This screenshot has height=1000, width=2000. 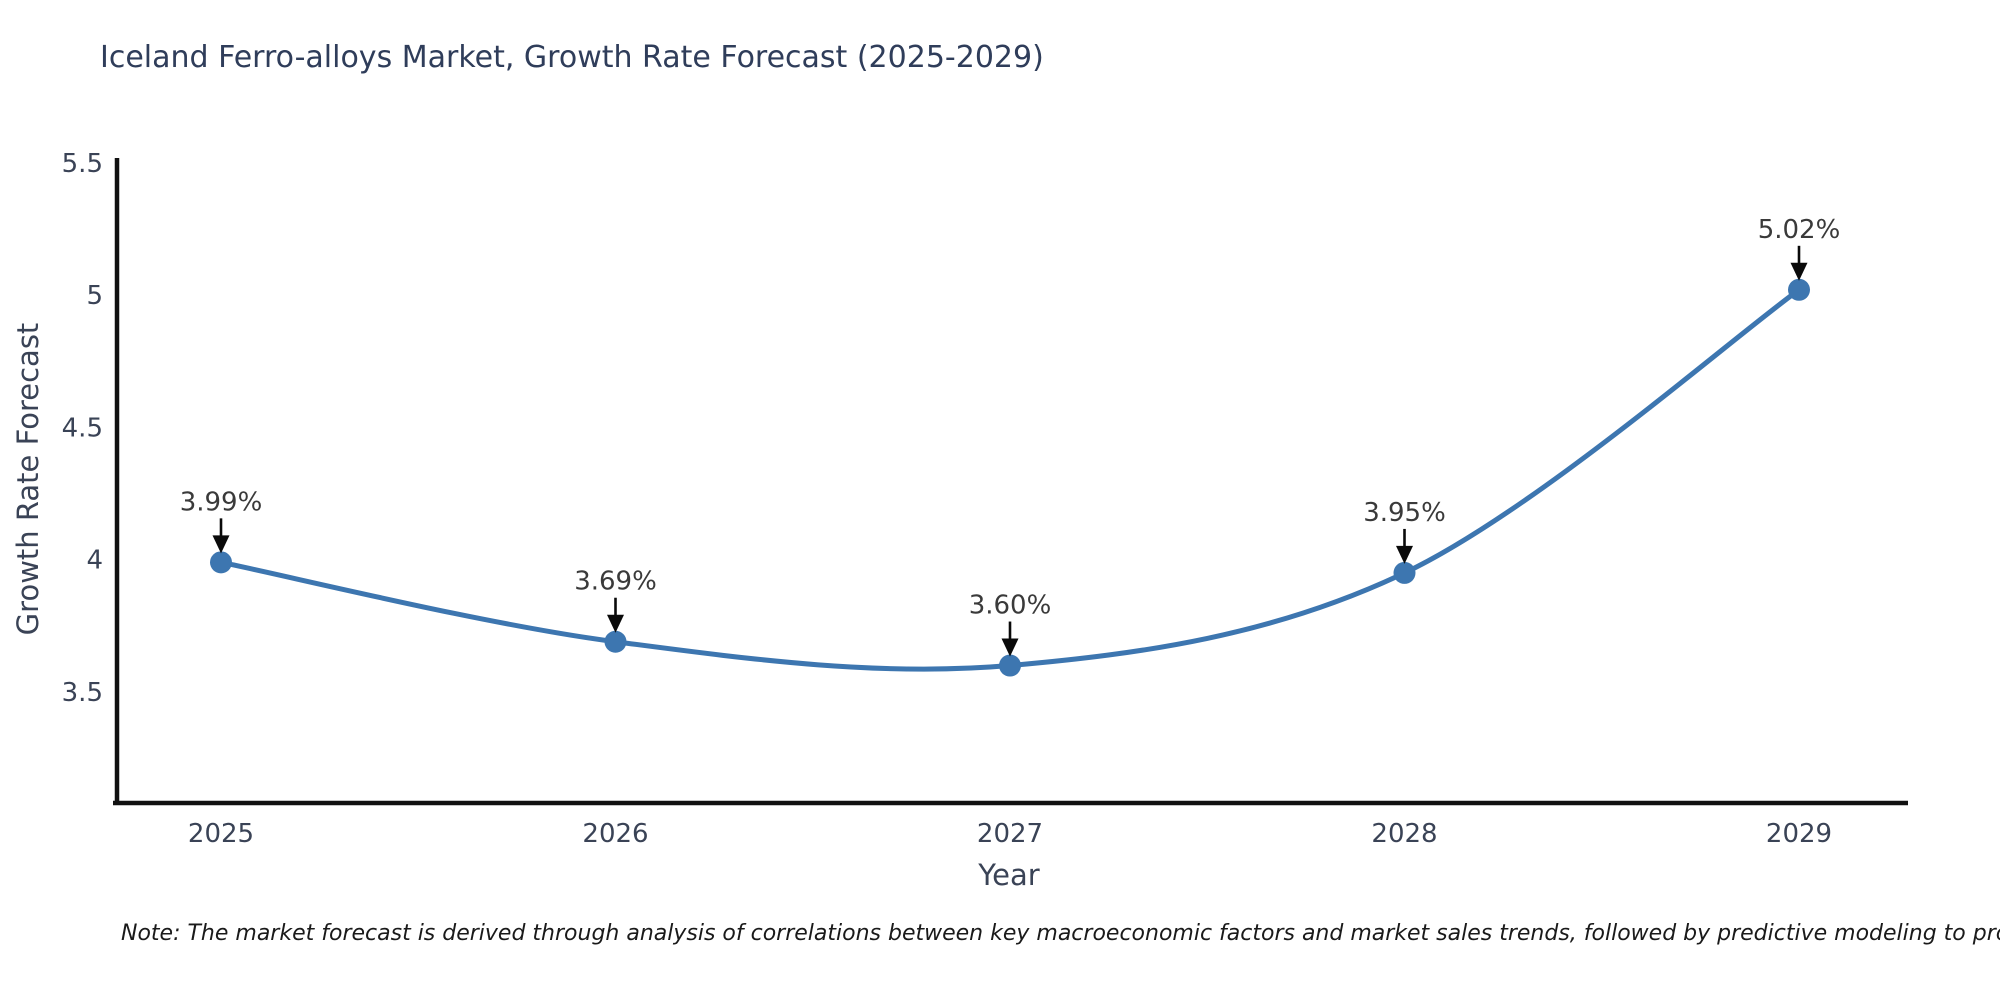 What do you see at coordinates (82, 428) in the screenshot?
I see `y-tick-label: 4.5` at bounding box center [82, 428].